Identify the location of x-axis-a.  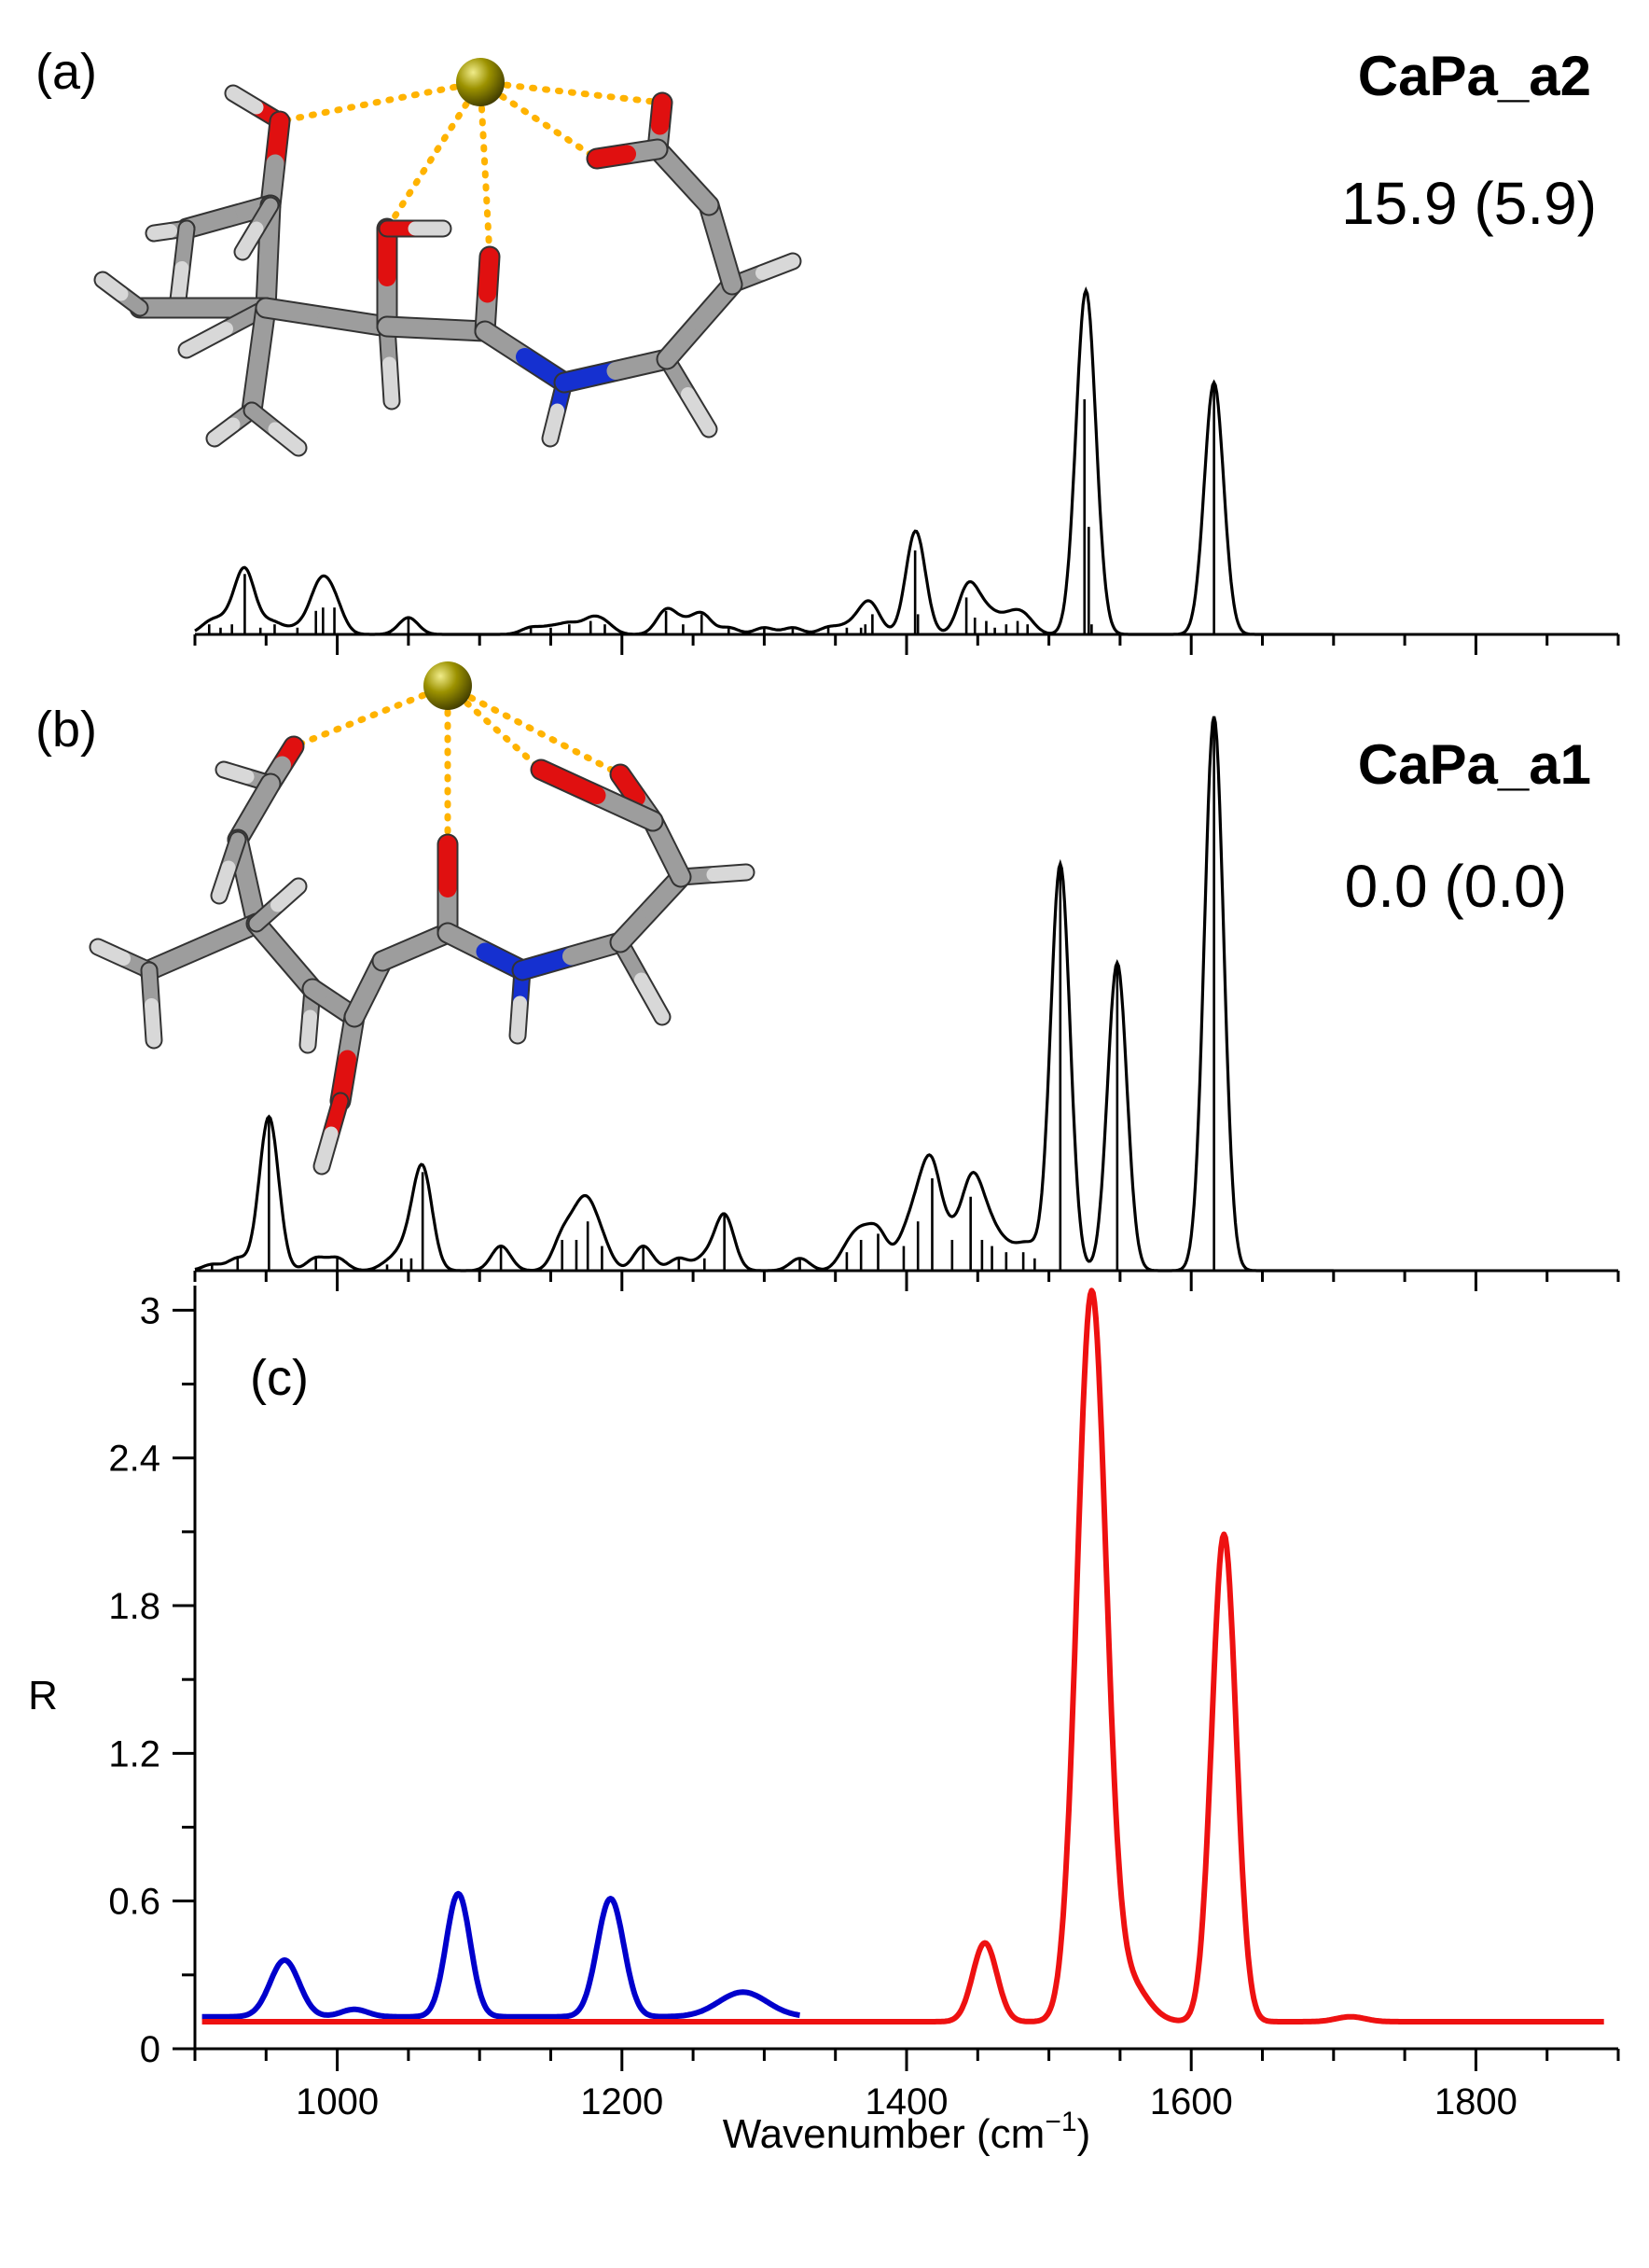
(906, 644).